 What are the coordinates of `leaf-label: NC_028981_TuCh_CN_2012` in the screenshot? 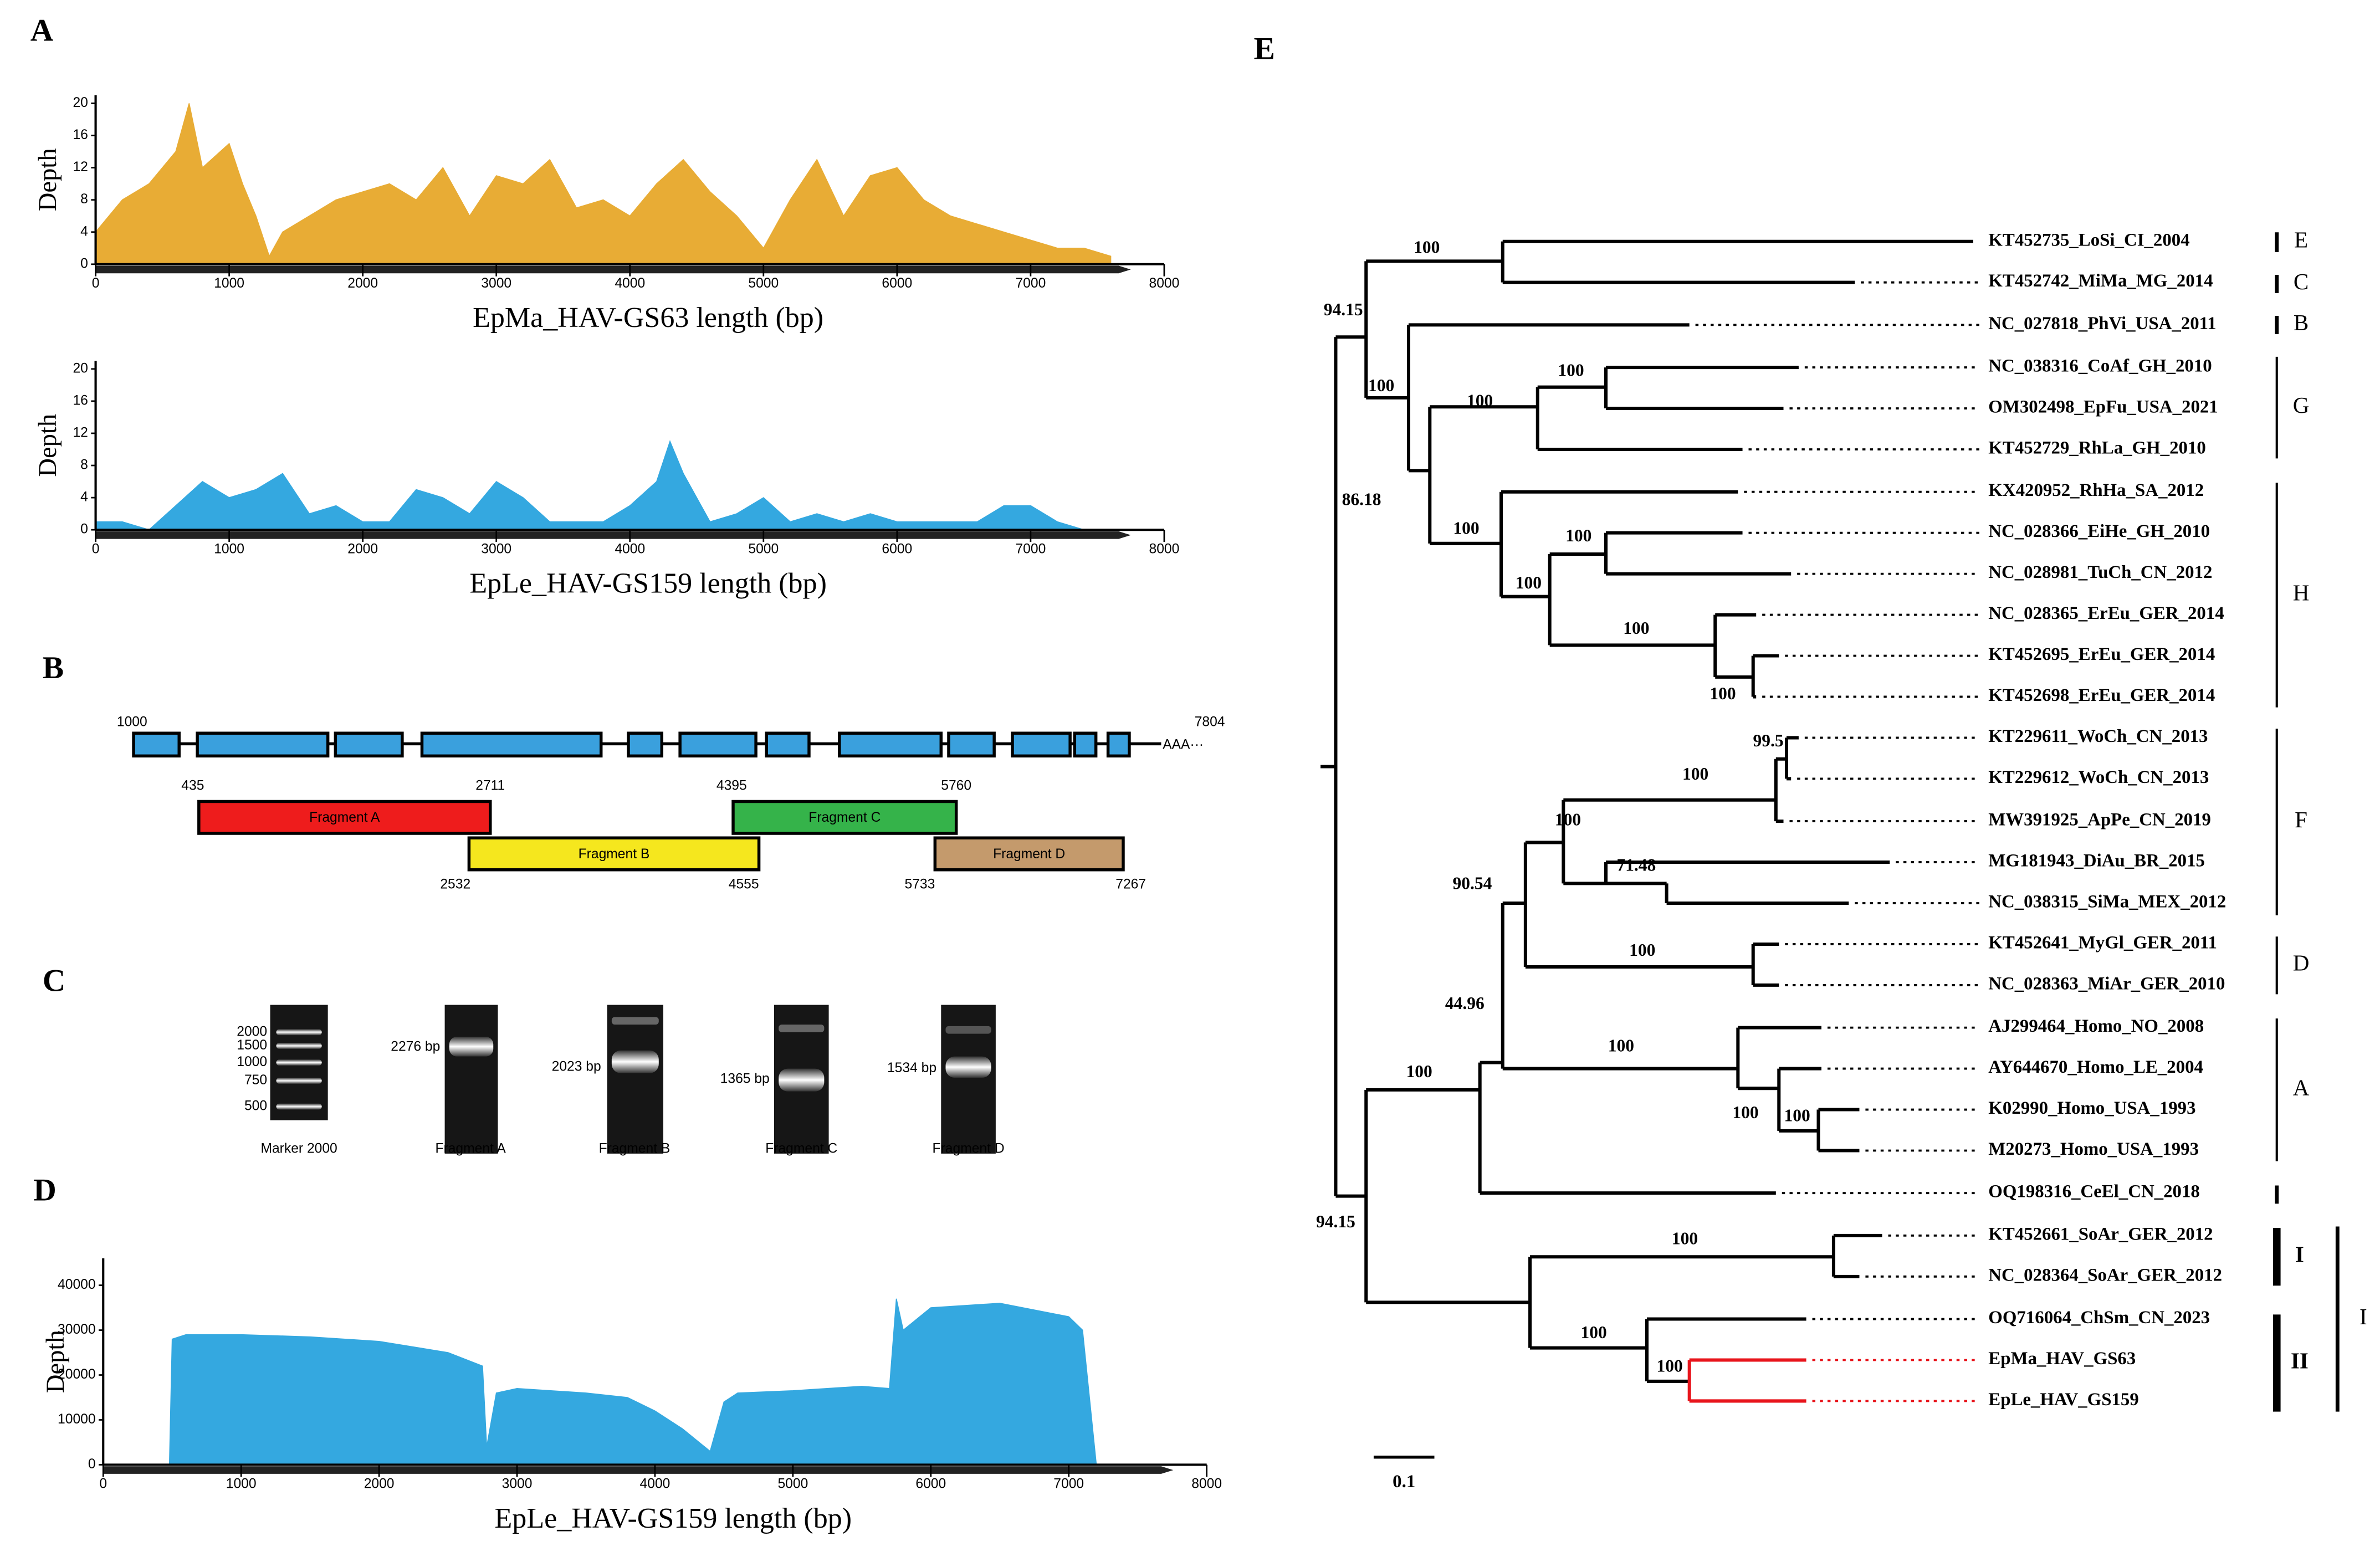 It's located at (2100, 572).